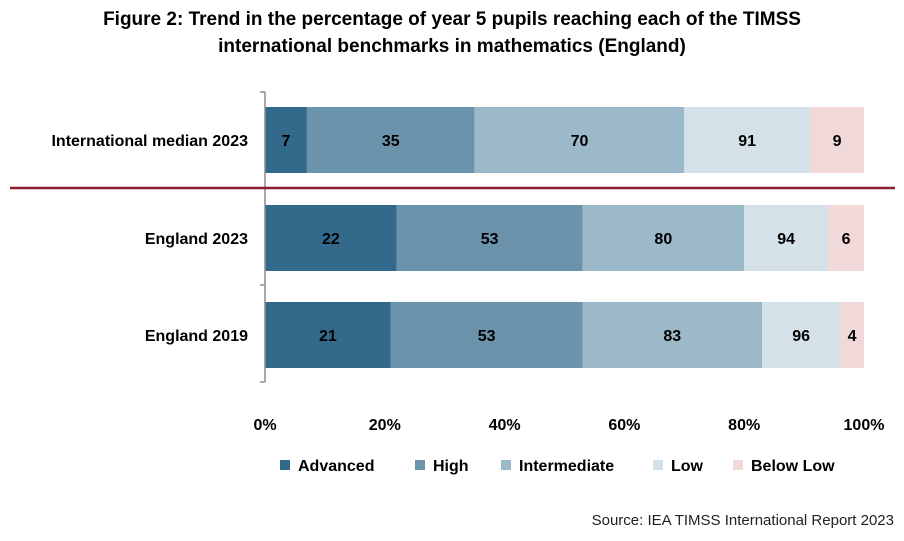 This screenshot has height=541, width=904. I want to click on legend-label-advanced: Advanced, so click(336, 466).